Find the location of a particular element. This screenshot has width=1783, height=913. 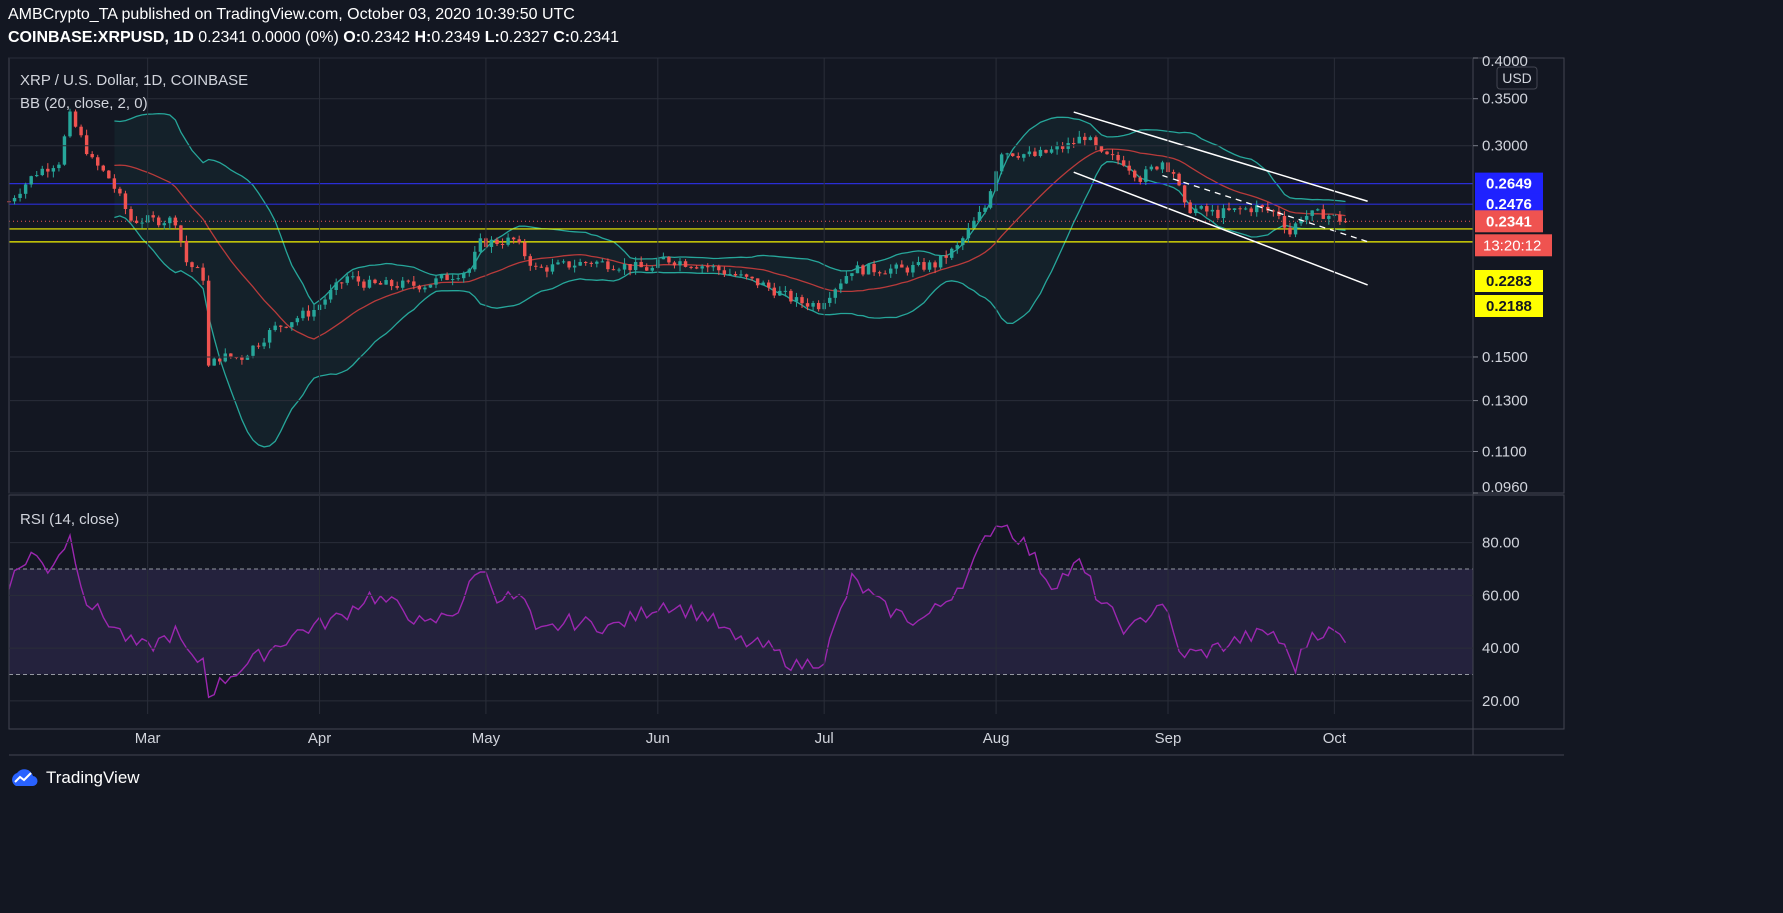

rsi-tick-label: 80.00 is located at coordinates (1501, 543).